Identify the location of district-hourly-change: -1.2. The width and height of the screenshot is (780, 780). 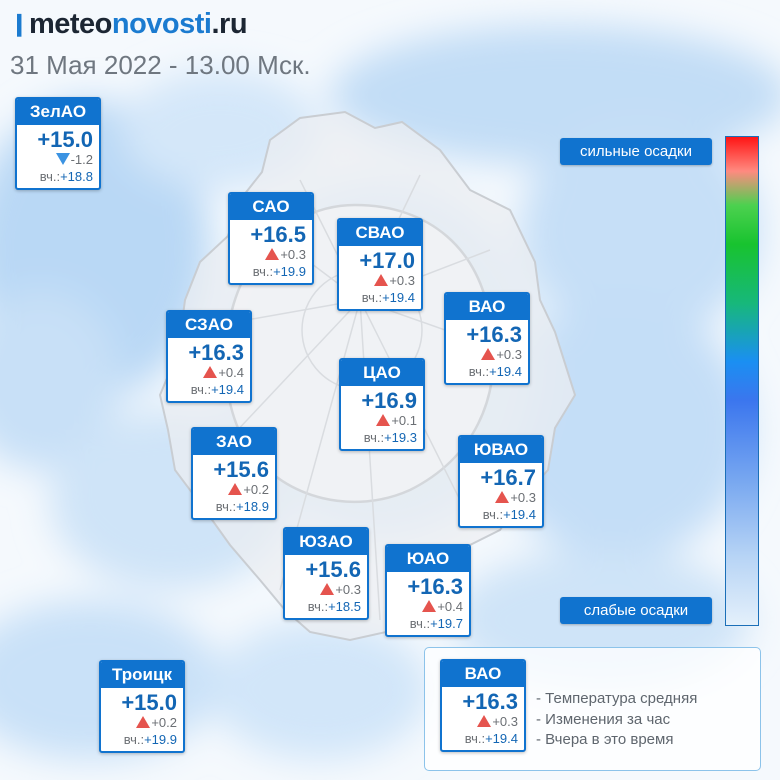
(58, 160).